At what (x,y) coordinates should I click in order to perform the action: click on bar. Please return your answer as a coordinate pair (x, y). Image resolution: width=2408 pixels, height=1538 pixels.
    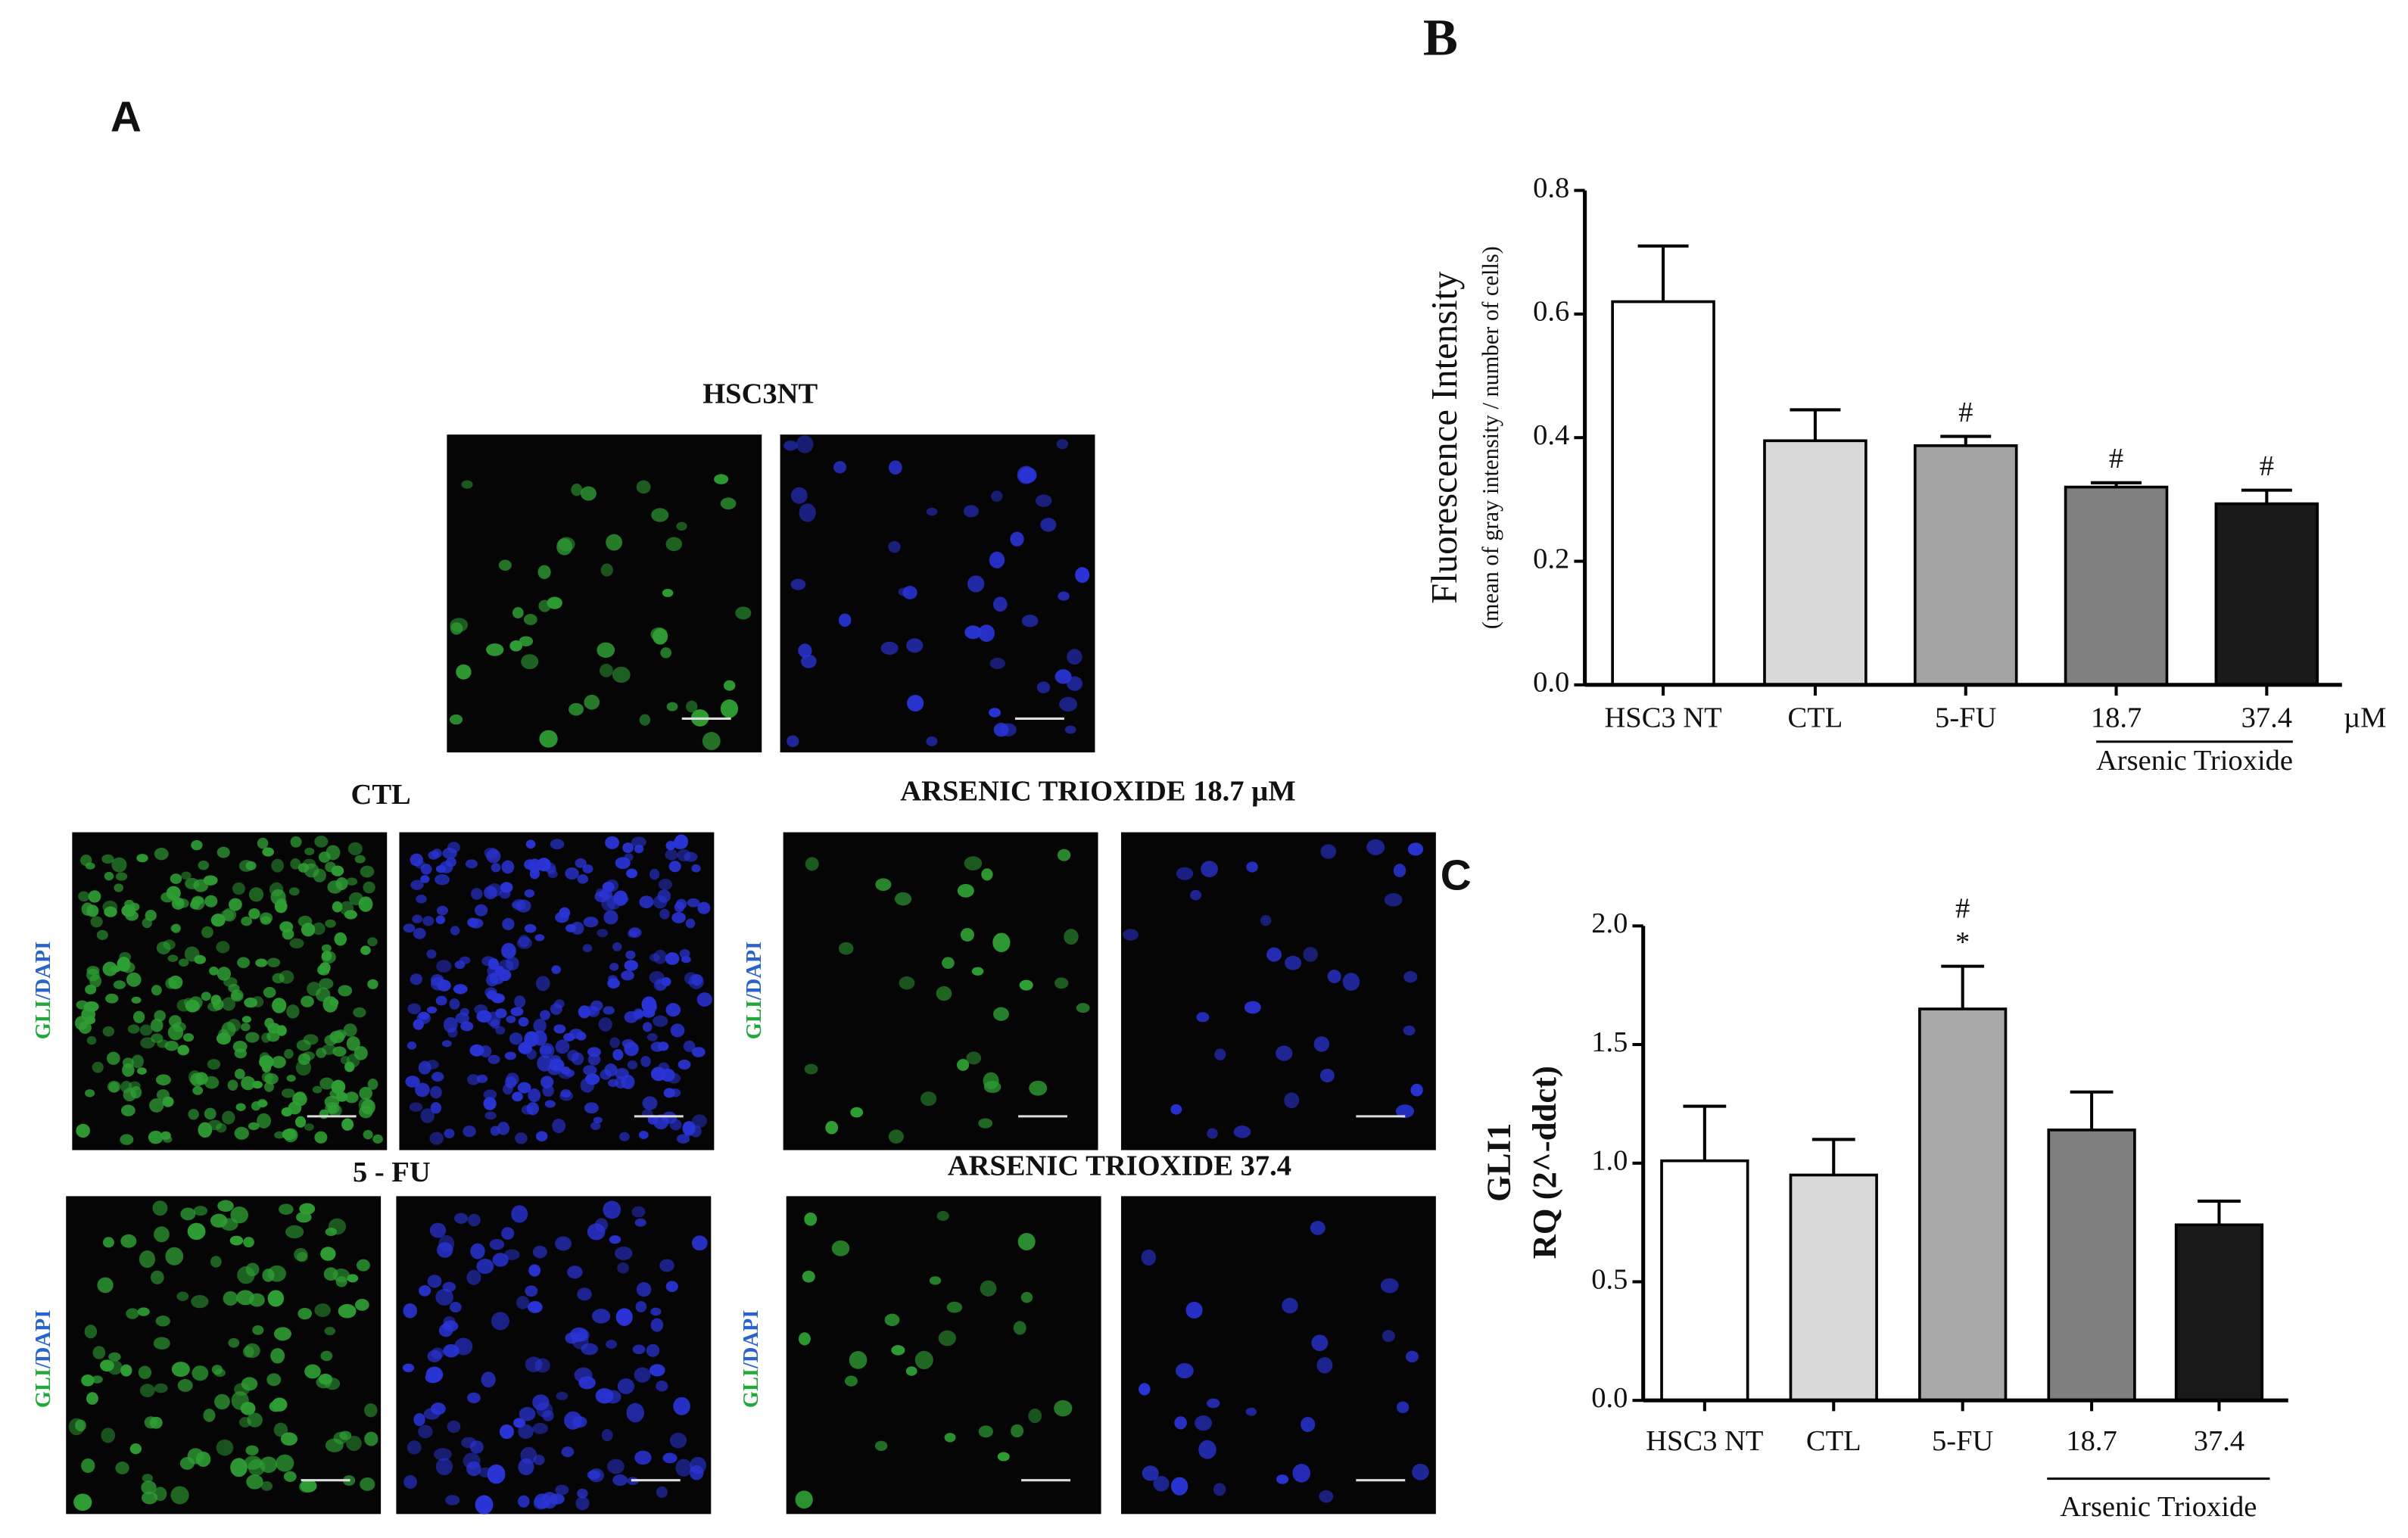
    Looking at the image, I should click on (2091, 1266).